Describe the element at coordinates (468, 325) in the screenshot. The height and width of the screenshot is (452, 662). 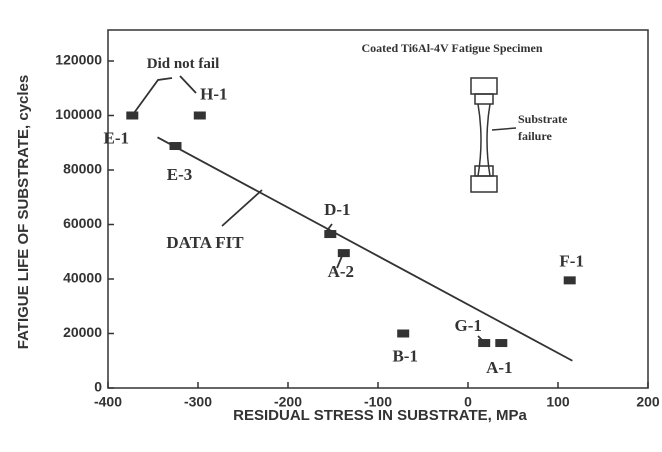
I see `point-label: G-1` at that location.